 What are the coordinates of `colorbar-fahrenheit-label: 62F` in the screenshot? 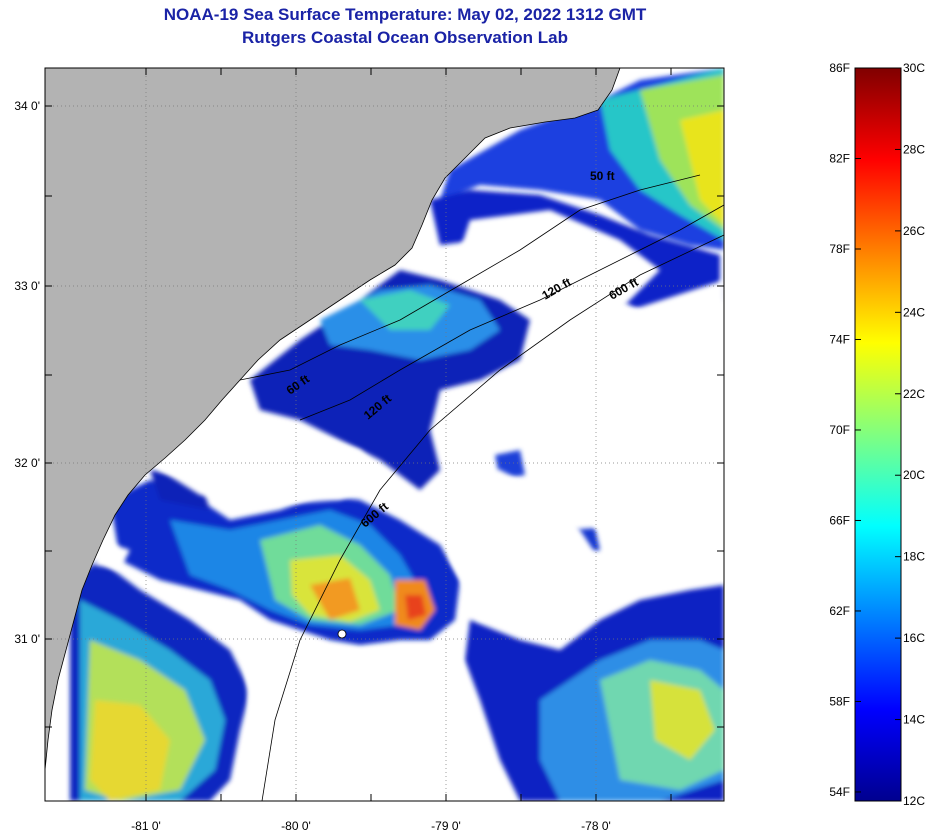 It's located at (839, 611).